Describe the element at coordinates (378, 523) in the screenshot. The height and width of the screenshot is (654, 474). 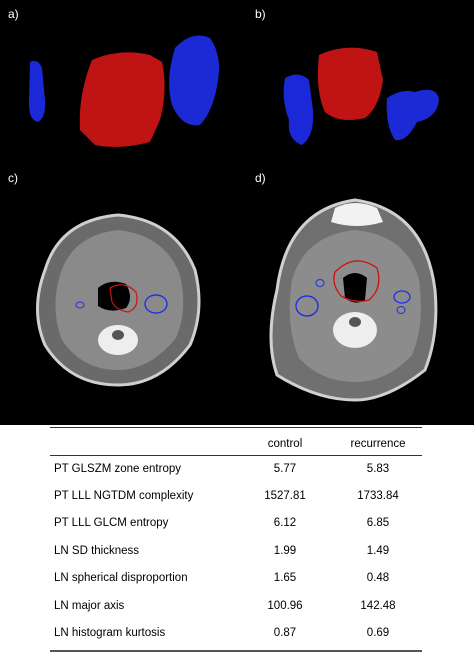
I see `recurrence-value: 6.85` at that location.